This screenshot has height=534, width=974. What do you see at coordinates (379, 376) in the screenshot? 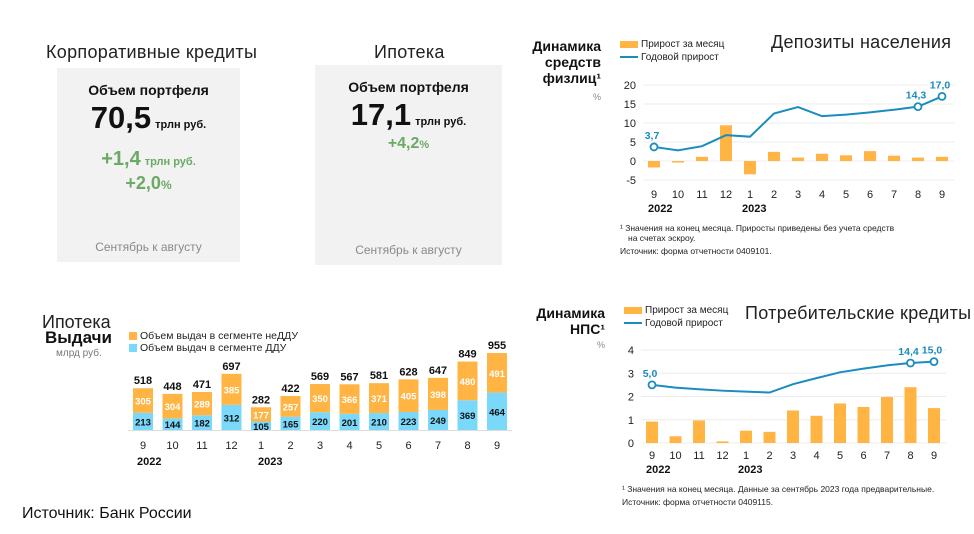
I see `total-value-label: 581` at bounding box center [379, 376].